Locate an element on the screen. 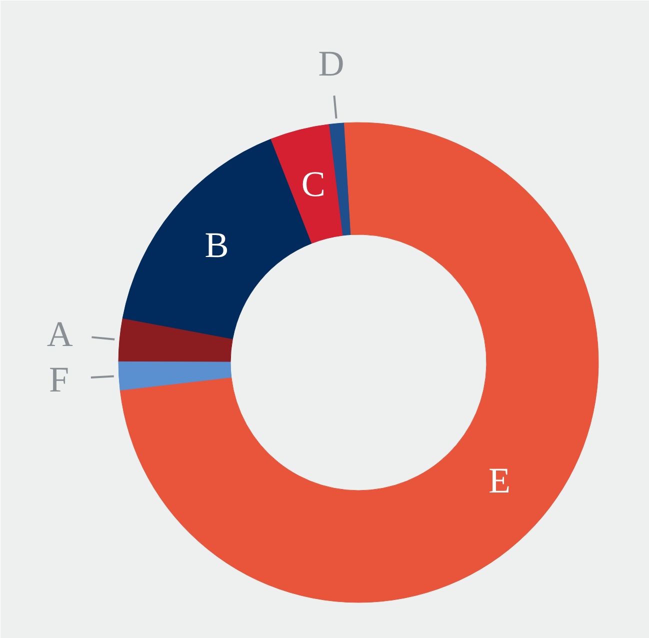 Image resolution: width=649 pixels, height=638 pixels. slice-label: B is located at coordinates (216, 245).